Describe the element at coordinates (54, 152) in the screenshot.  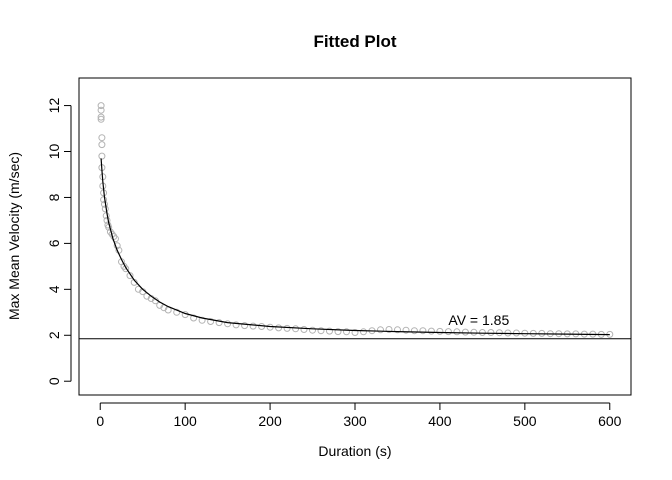
I see `y-tick-label: 10` at that location.